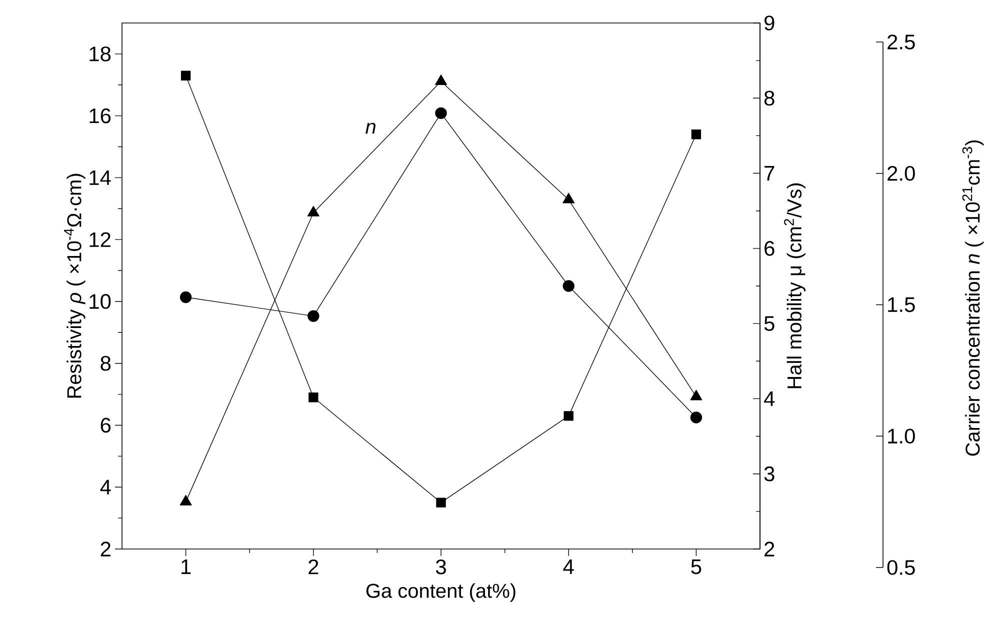 The width and height of the screenshot is (992, 643). I want to click on y-tick-label: 4, so click(105, 487).